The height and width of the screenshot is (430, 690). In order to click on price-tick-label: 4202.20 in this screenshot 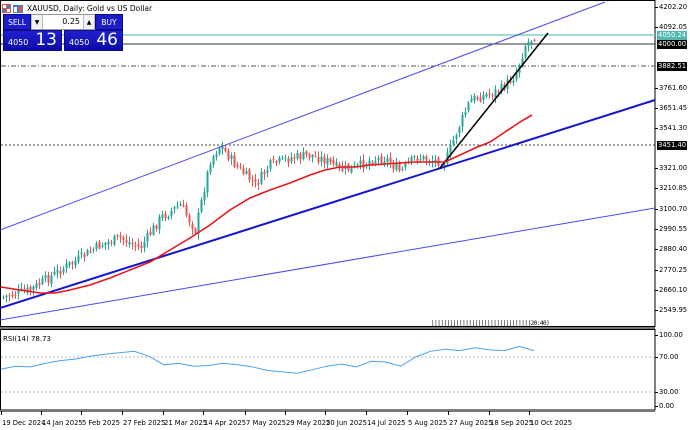, I will do `click(673, 7)`.